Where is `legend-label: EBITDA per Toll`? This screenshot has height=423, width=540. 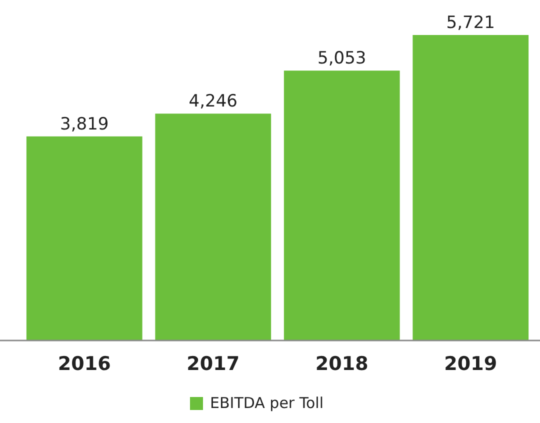 legend-label: EBITDA per Toll is located at coordinates (267, 403).